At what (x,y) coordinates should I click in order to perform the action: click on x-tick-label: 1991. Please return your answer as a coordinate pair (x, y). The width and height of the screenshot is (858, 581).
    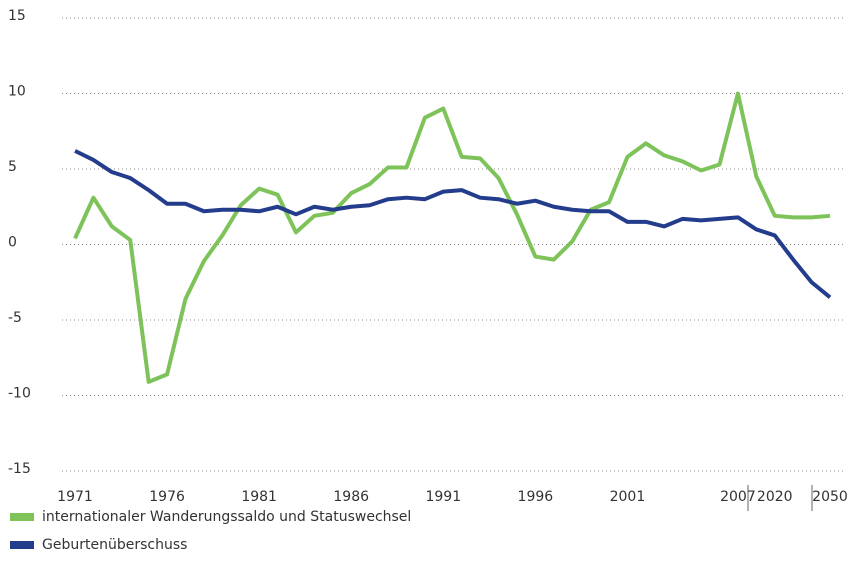
    Looking at the image, I should click on (443, 497).